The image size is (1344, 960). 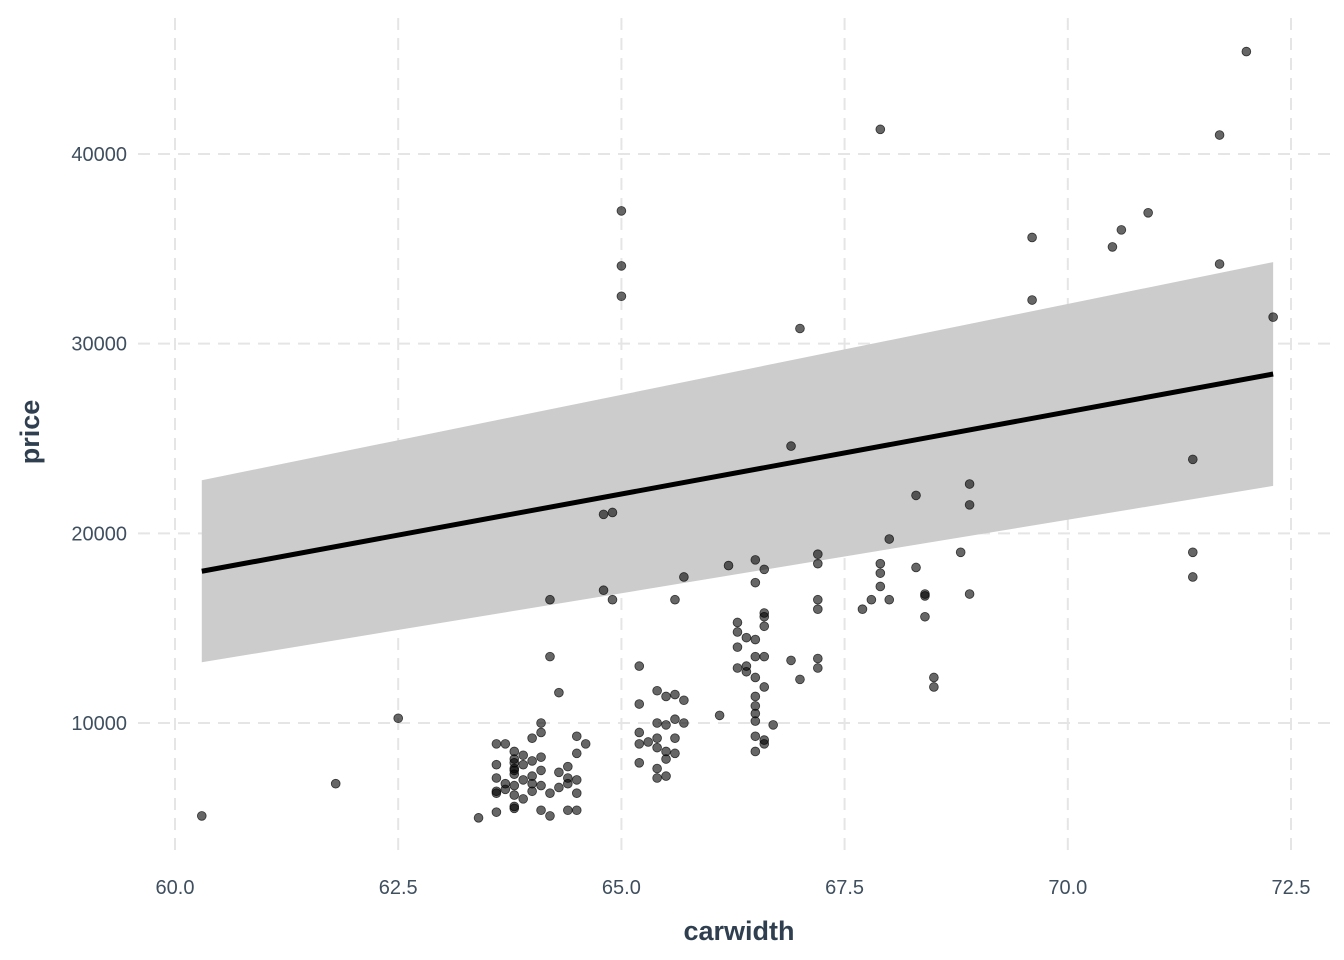 I want to click on x-tick-label: 60.0, so click(x=175, y=888).